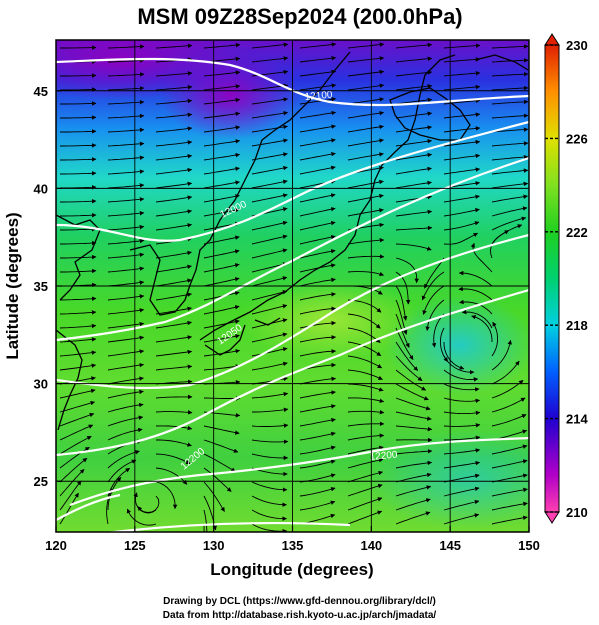 This screenshot has height=625, width=599. Describe the element at coordinates (577, 45) in the screenshot. I see `colorbar-tick-label: 230` at that location.